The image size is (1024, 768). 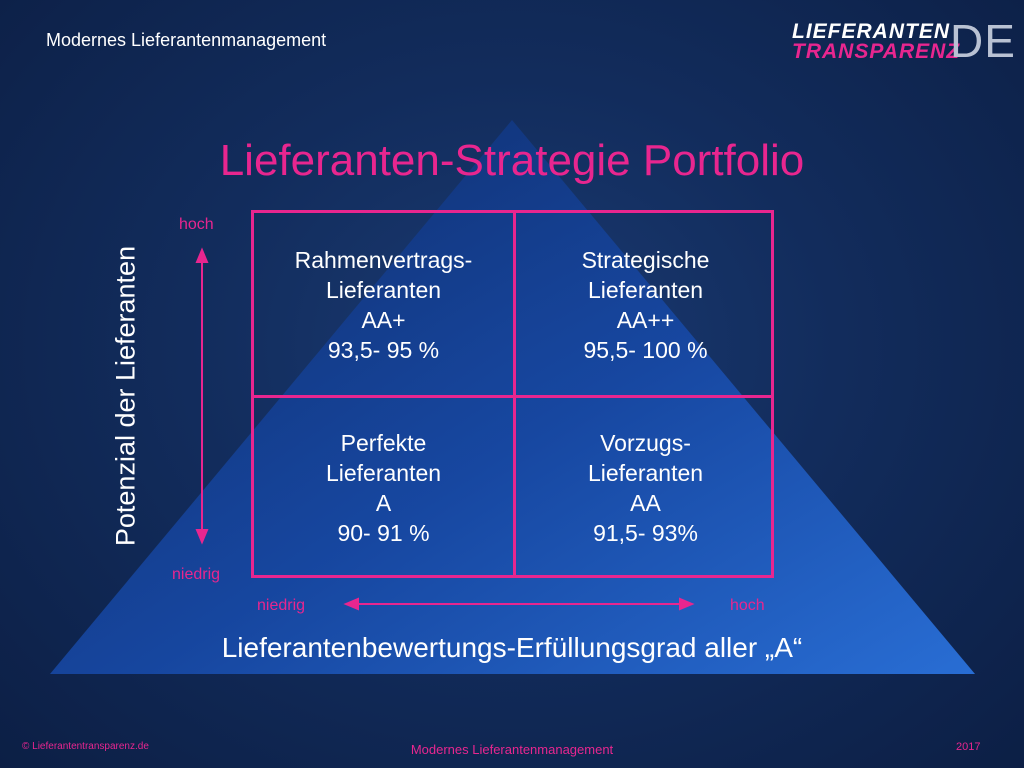 I want to click on quadrant-bottom-left: Perfekte Lieferanten A 90- 91 %, so click(x=383, y=488).